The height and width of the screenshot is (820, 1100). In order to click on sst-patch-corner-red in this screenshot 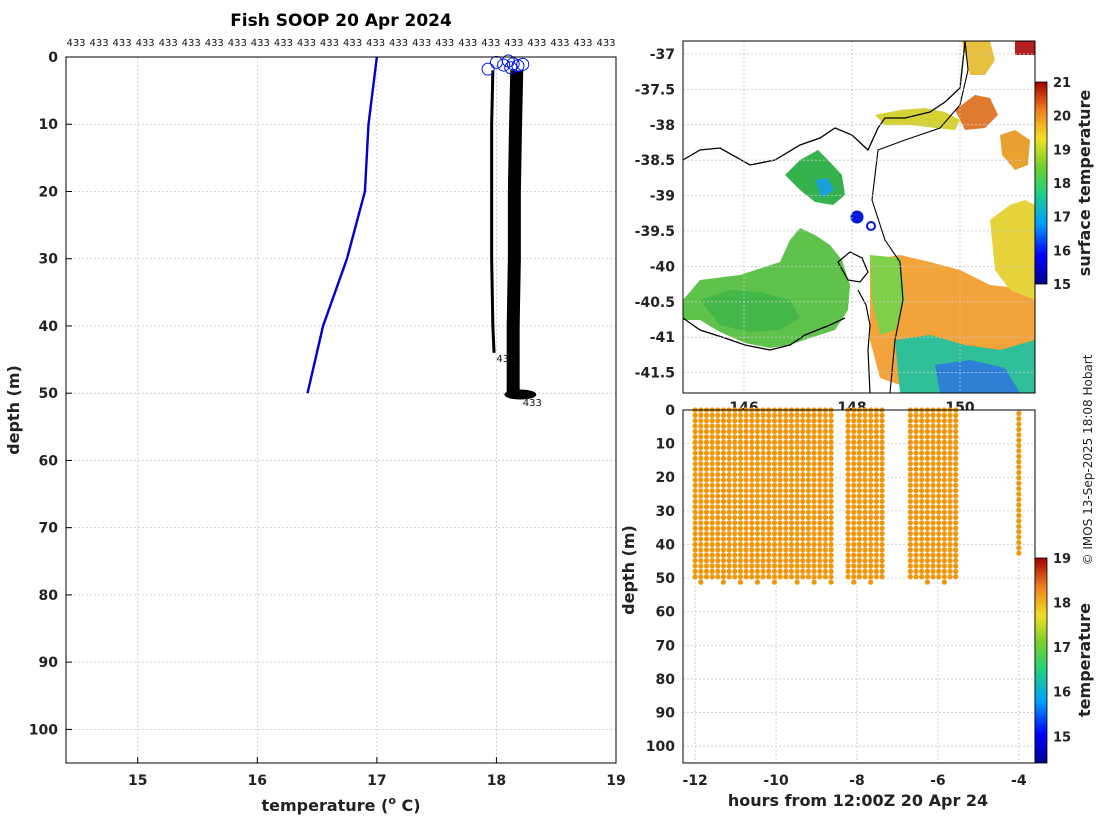, I will do `click(1025, 48)`.